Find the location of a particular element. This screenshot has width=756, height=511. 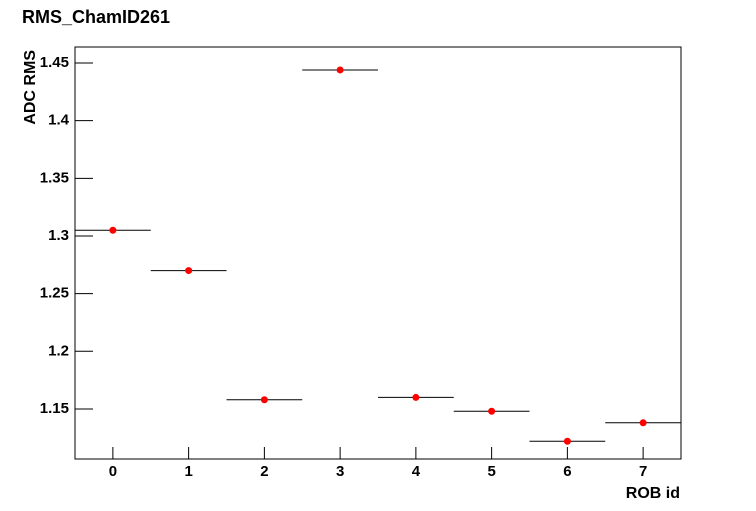

x-tick-label: 1 is located at coordinates (188, 471).